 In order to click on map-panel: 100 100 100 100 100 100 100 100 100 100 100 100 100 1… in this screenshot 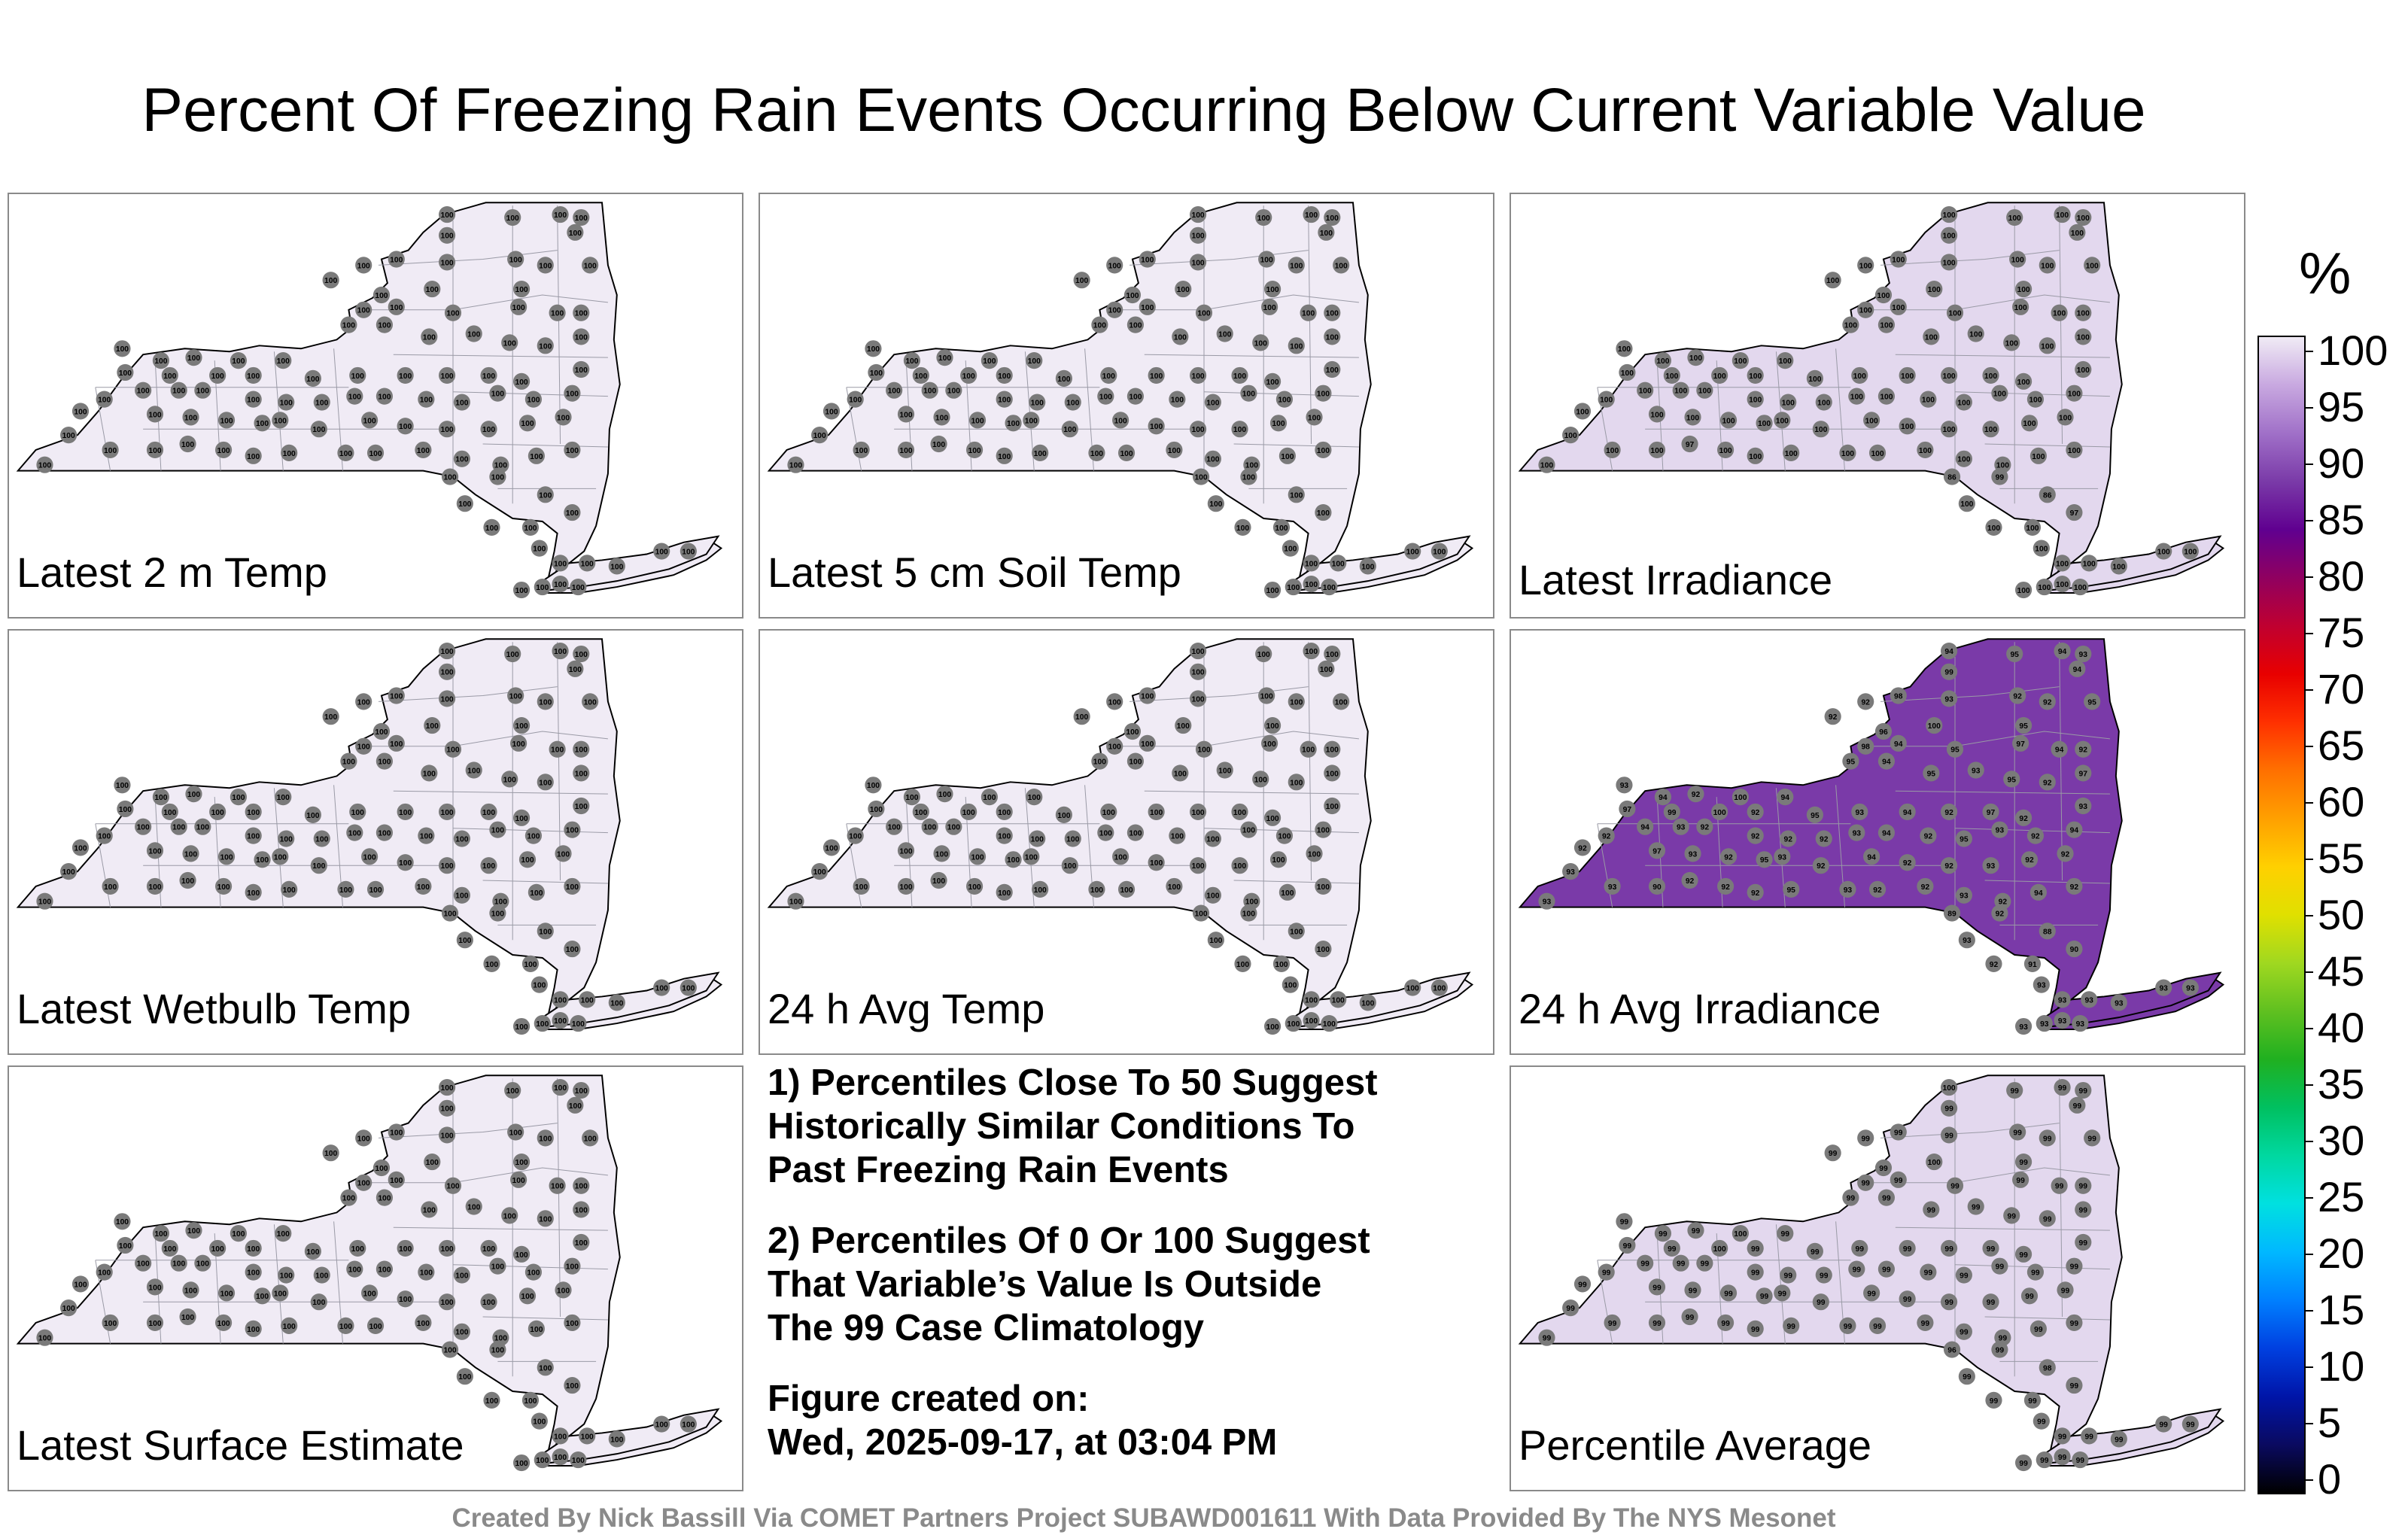, I will do `click(375, 842)`.